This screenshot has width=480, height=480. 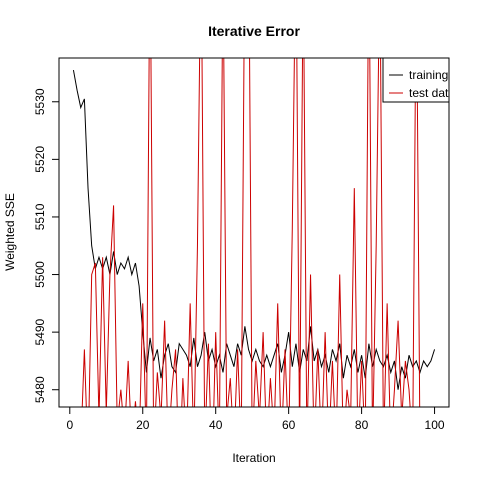 What do you see at coordinates (429, 93) in the screenshot?
I see `legend-label: test dat` at bounding box center [429, 93].